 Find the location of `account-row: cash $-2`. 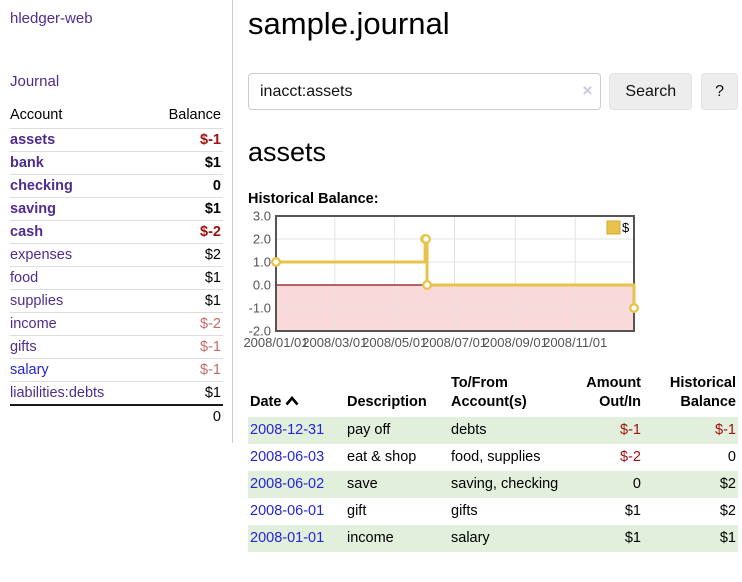

account-row: cash $-2 is located at coordinates (116, 232).